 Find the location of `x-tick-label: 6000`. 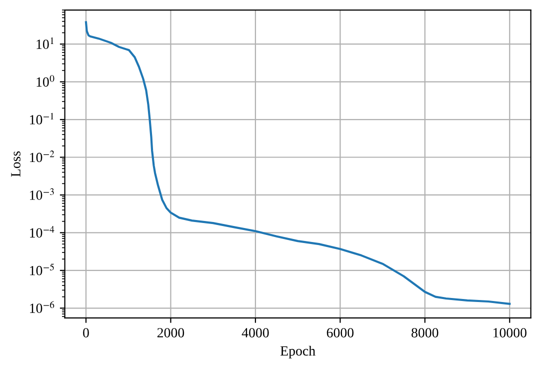

x-tick-label: 6000 is located at coordinates (340, 333).